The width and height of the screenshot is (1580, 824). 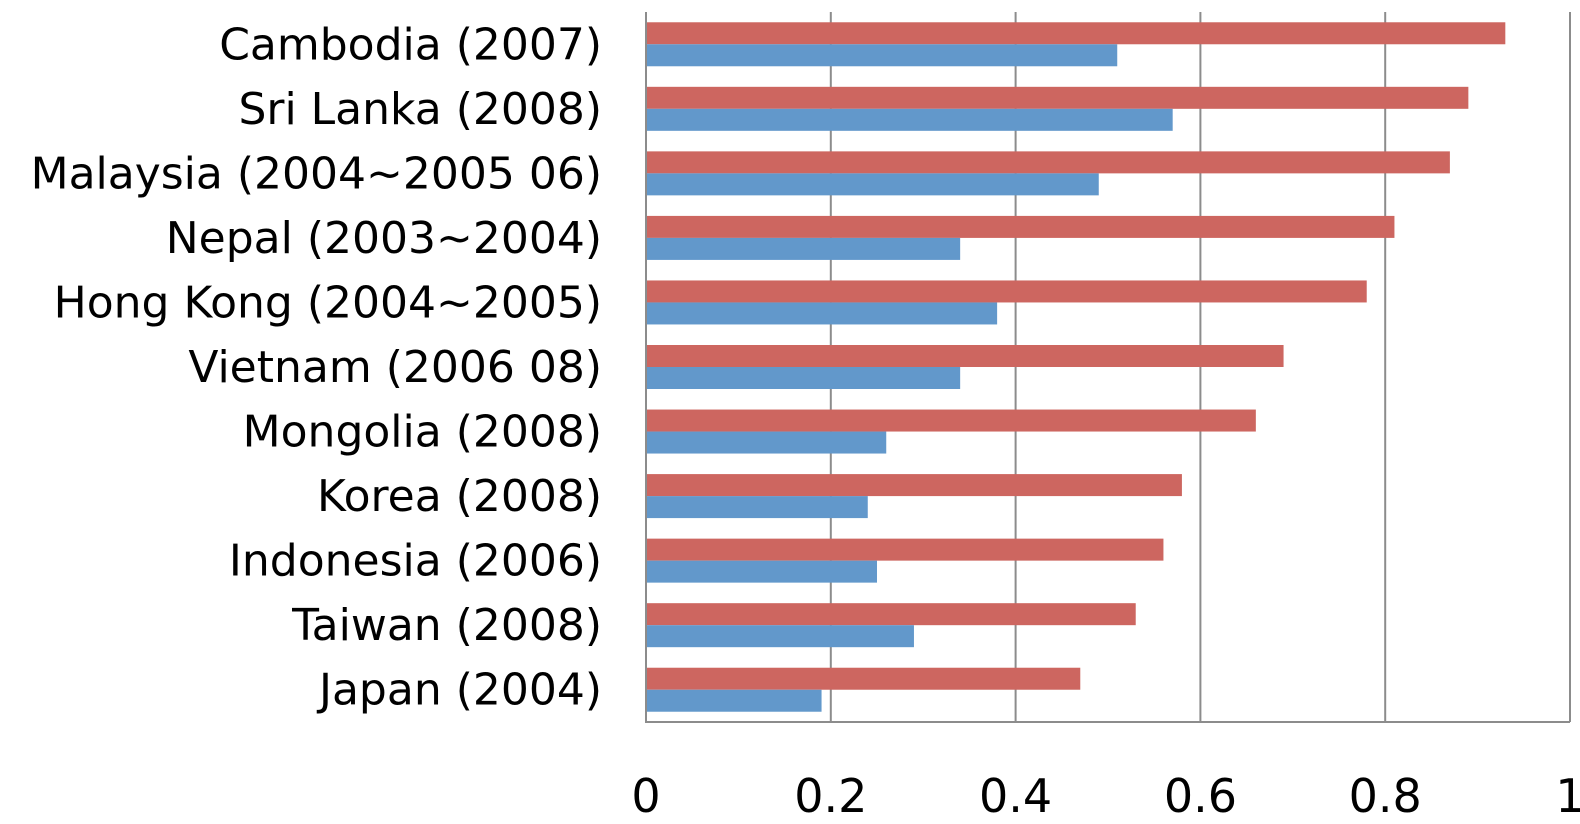 I want to click on category-label: Cambodia (2007), so click(x=410, y=44).